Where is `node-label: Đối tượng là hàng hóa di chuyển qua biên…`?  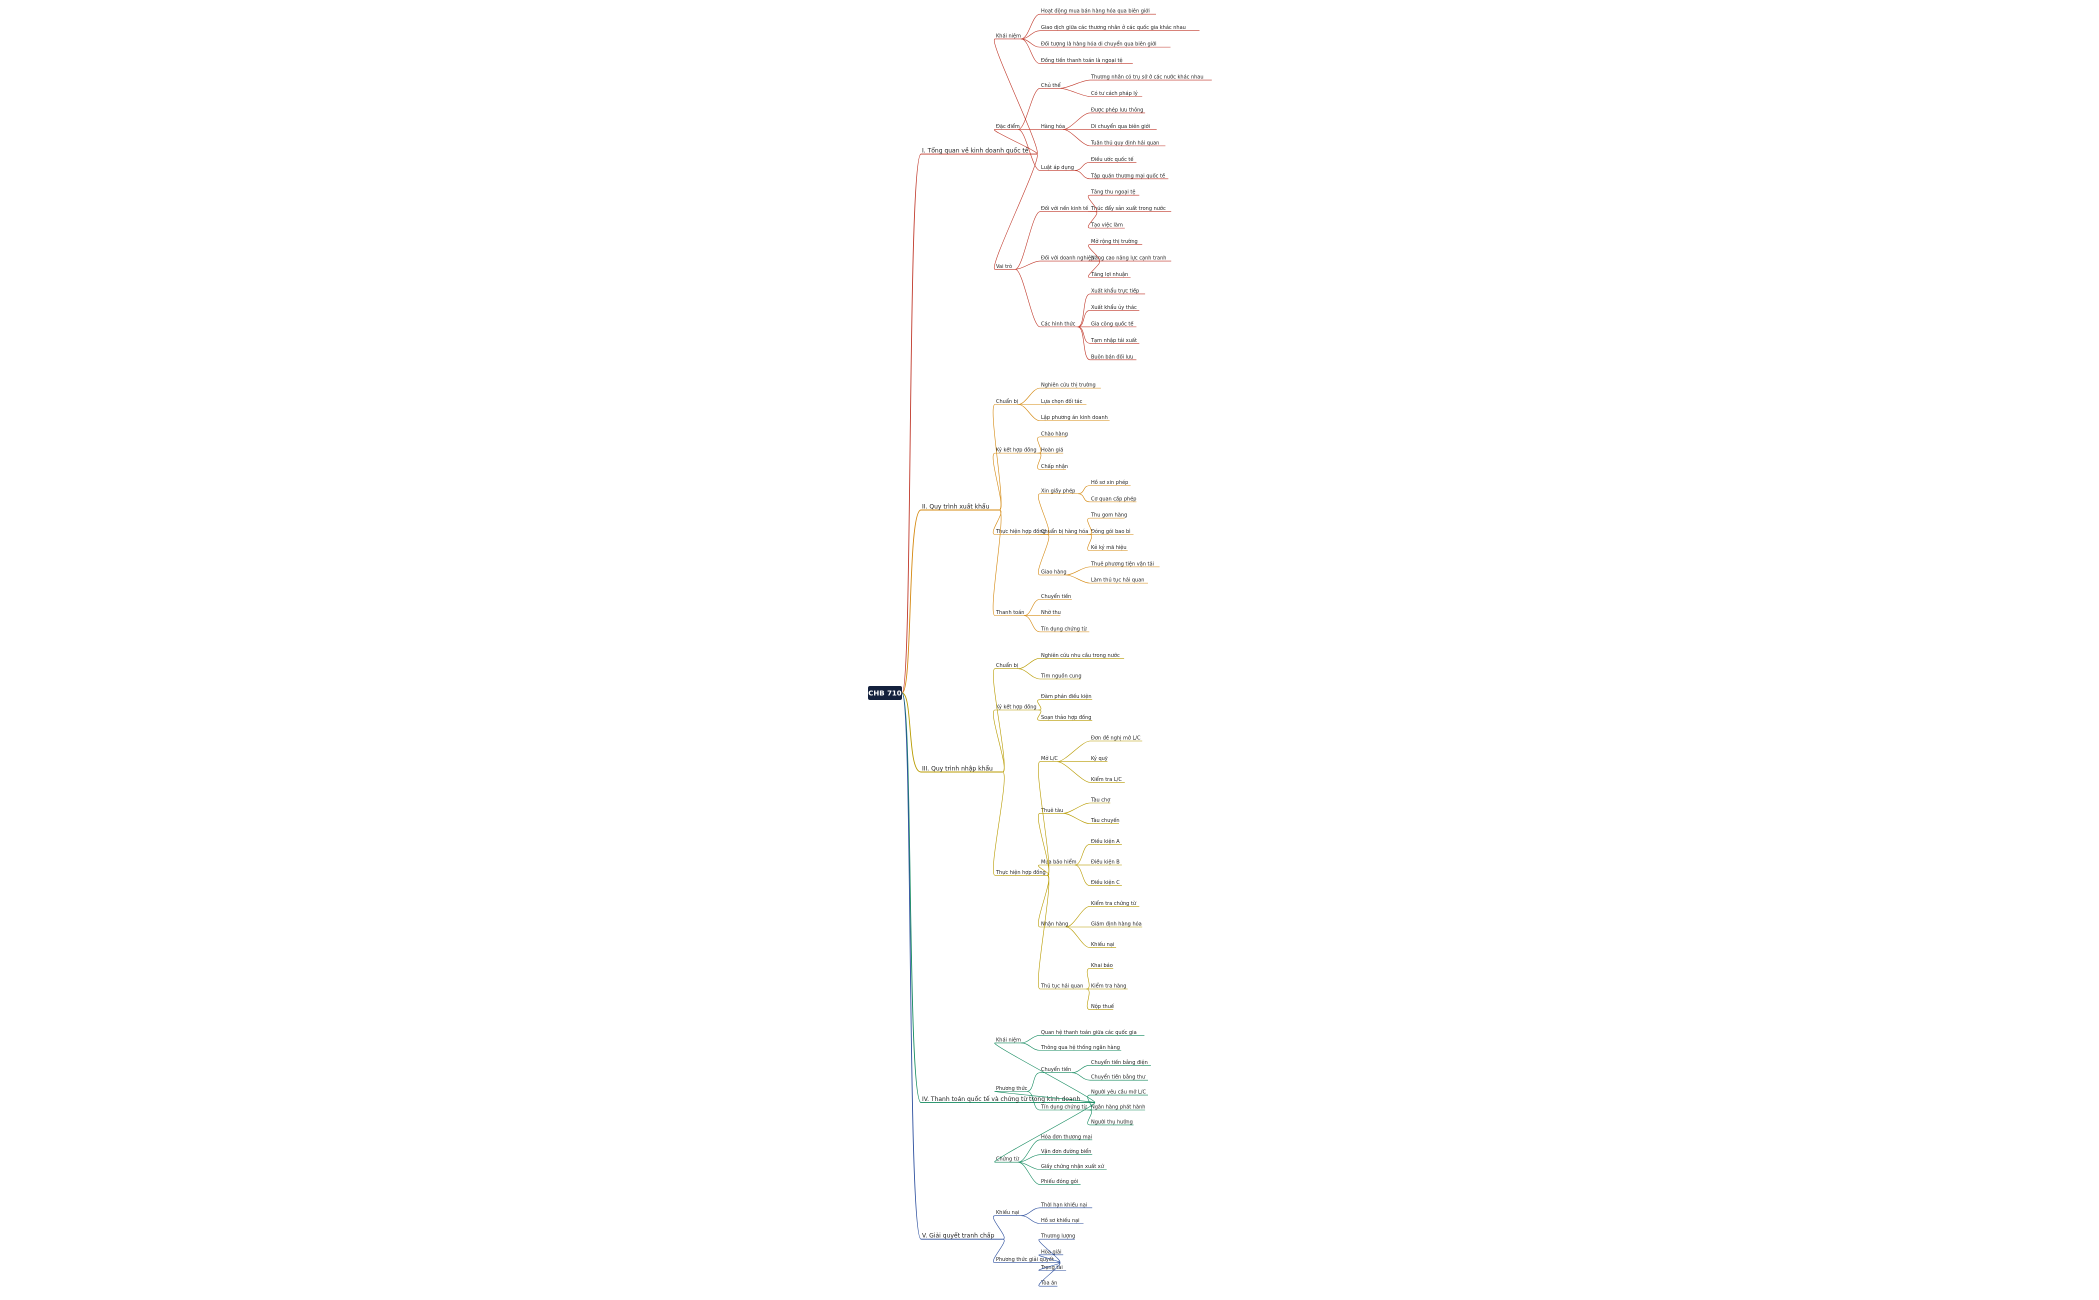 node-label: Đối tượng là hàng hóa di chuyển qua biên… is located at coordinates (1099, 44).